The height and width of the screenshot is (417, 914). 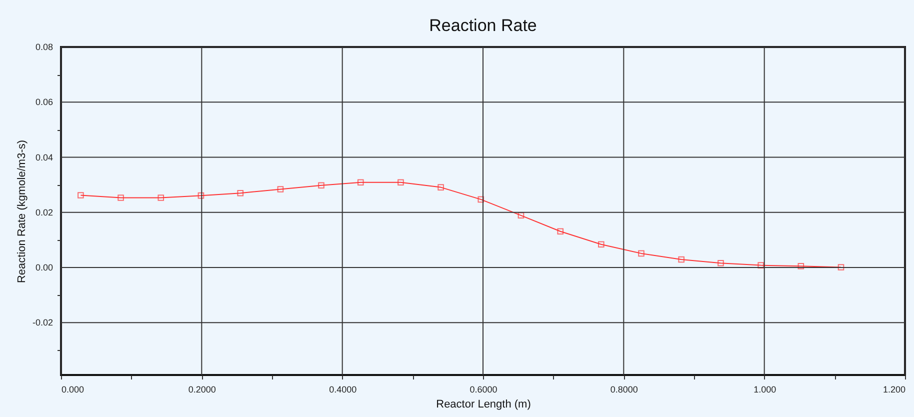 What do you see at coordinates (73, 389) in the screenshot?
I see `x-tick-label: 0.000` at bounding box center [73, 389].